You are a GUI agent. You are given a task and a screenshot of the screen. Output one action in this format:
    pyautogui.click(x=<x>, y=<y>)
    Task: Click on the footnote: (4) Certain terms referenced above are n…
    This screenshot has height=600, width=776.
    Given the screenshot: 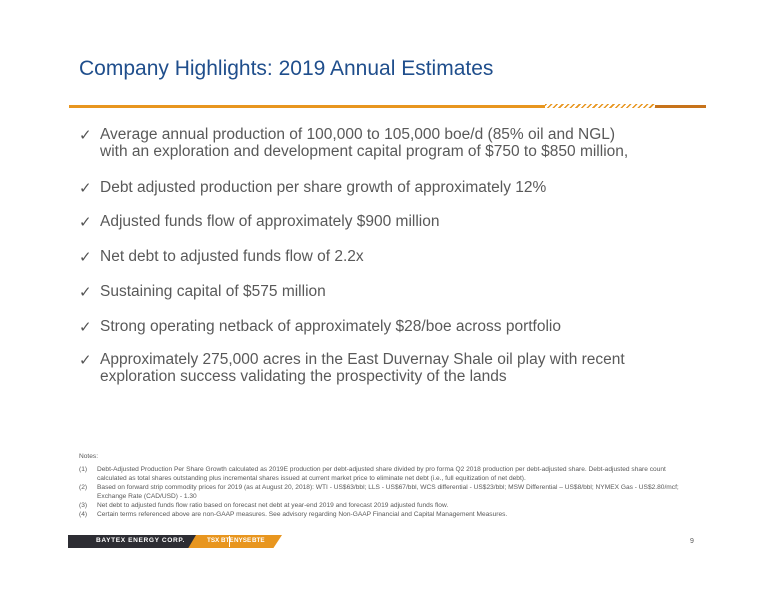 What is the action you would take?
    pyautogui.click(x=394, y=515)
    